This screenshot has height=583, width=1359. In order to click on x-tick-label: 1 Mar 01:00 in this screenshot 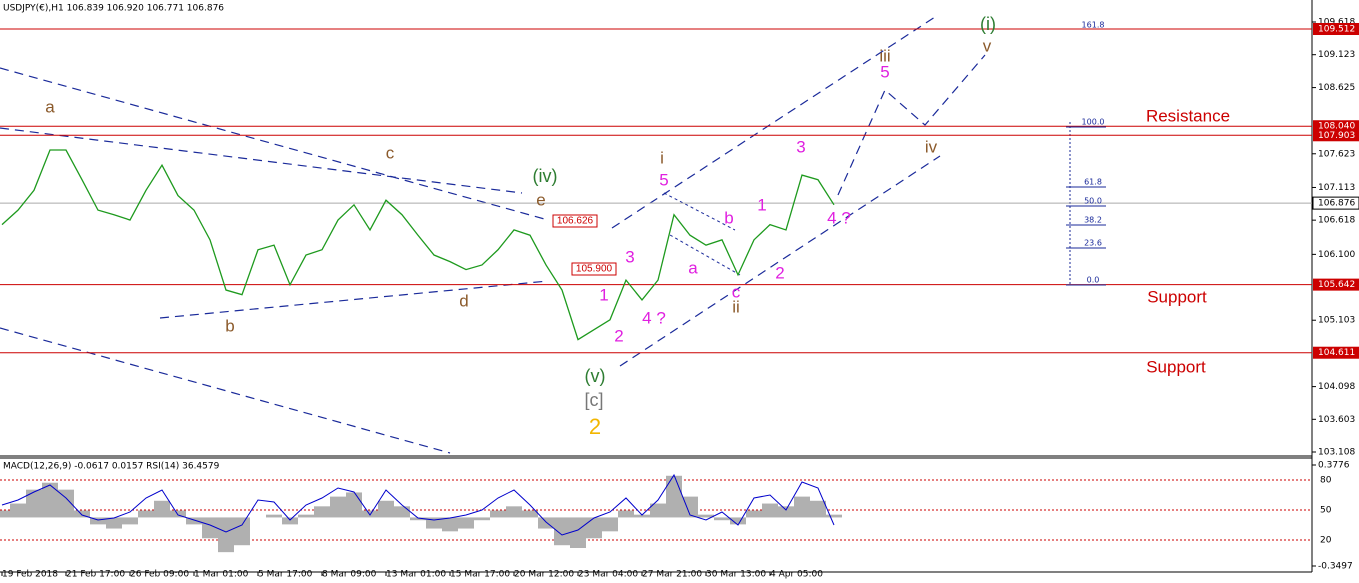, I will do `click(221, 575)`.